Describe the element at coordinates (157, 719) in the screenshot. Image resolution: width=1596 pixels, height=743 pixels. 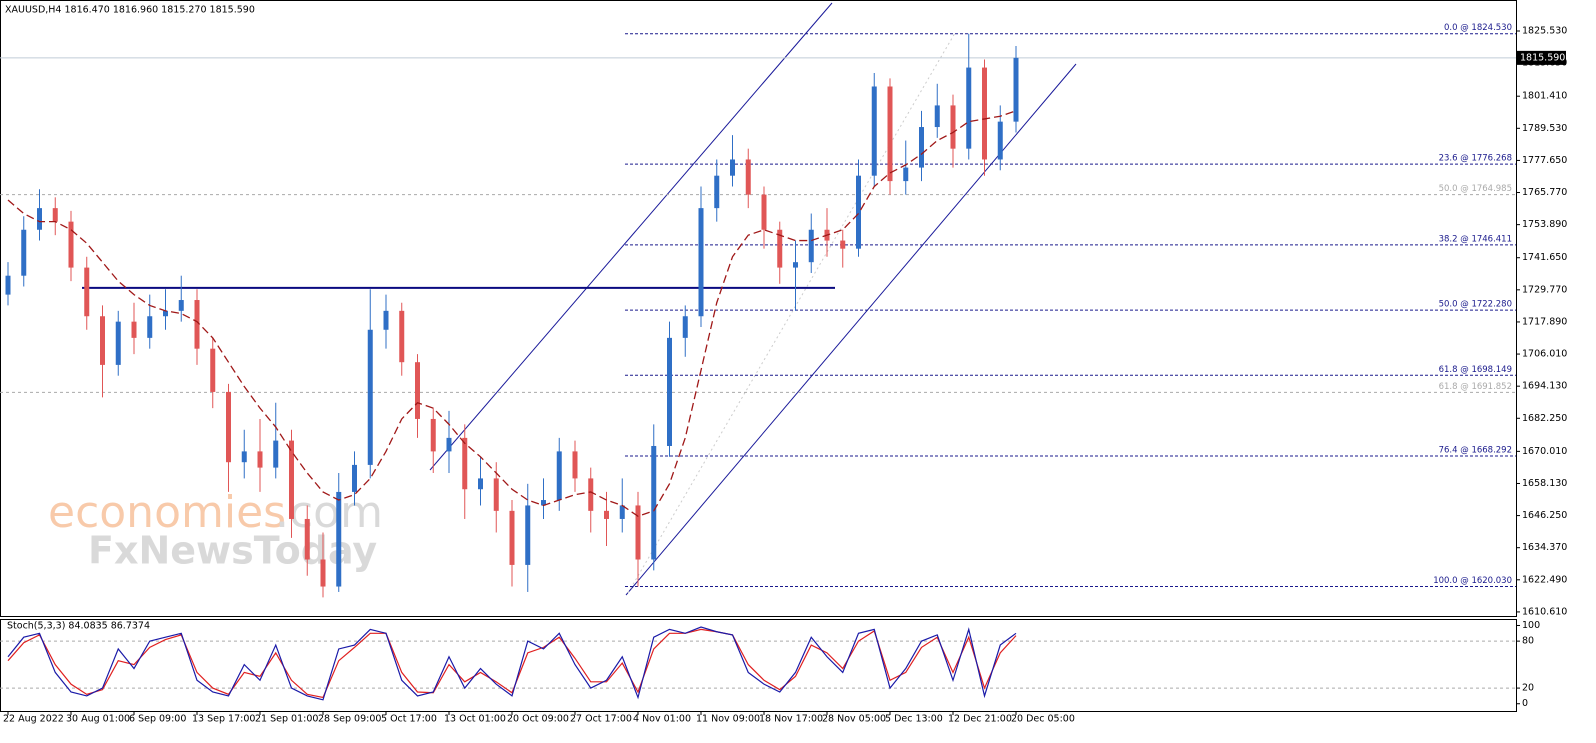
I see `x-tick-label: 6 Sep 09:00` at that location.